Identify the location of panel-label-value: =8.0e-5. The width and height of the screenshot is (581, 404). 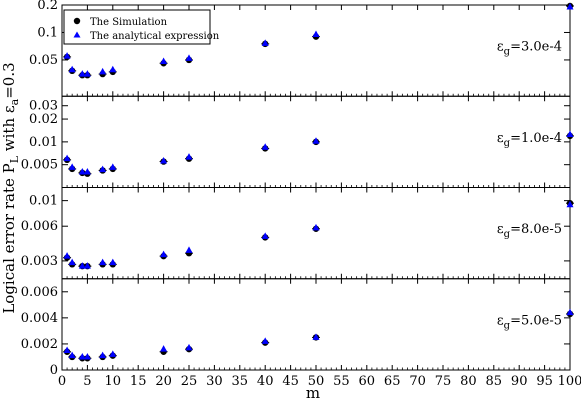
(536, 229).